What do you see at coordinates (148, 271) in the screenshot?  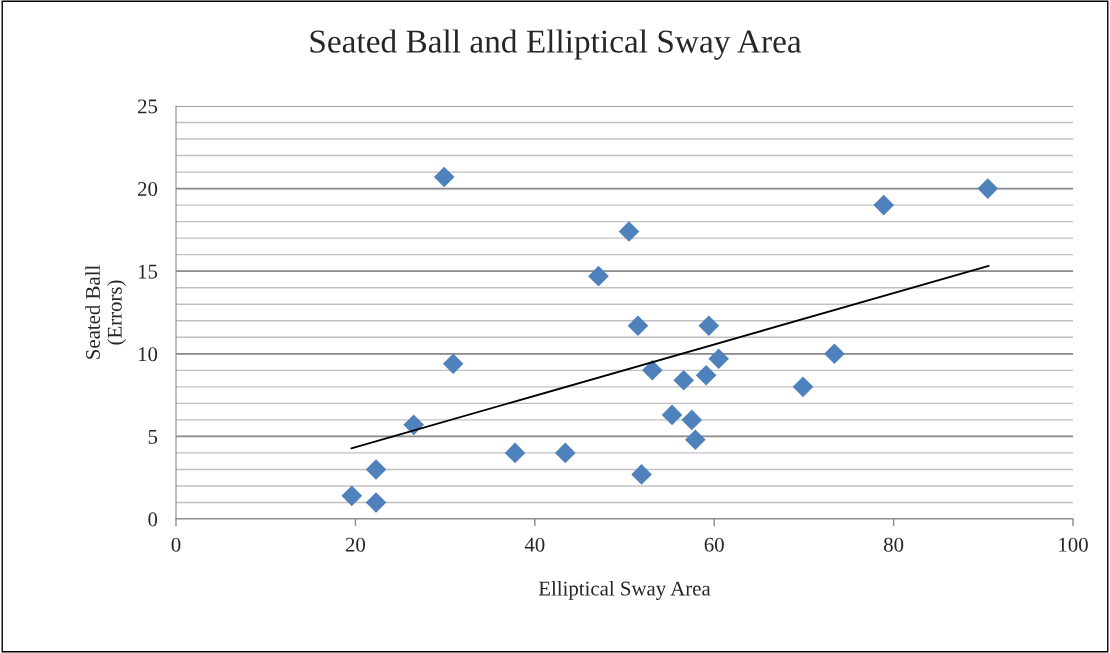 I see `y-tick-label: 15` at bounding box center [148, 271].